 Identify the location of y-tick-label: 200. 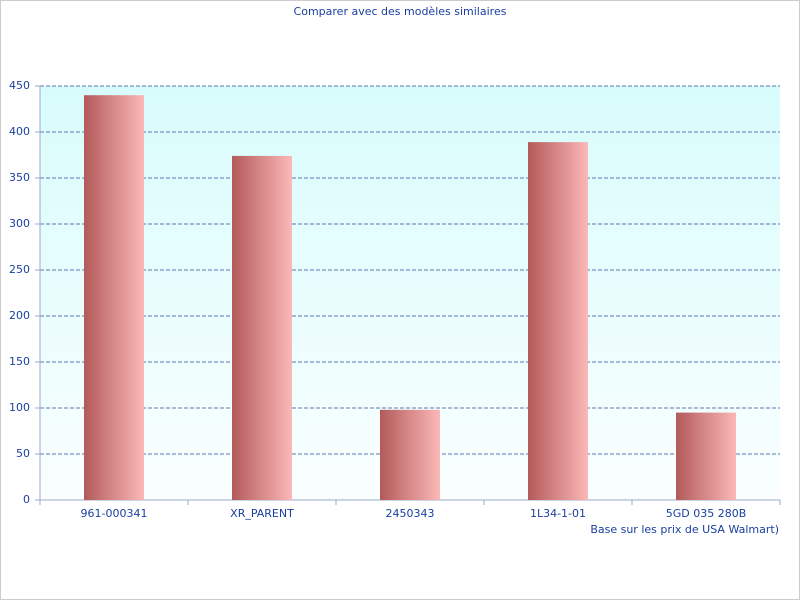
(19, 315).